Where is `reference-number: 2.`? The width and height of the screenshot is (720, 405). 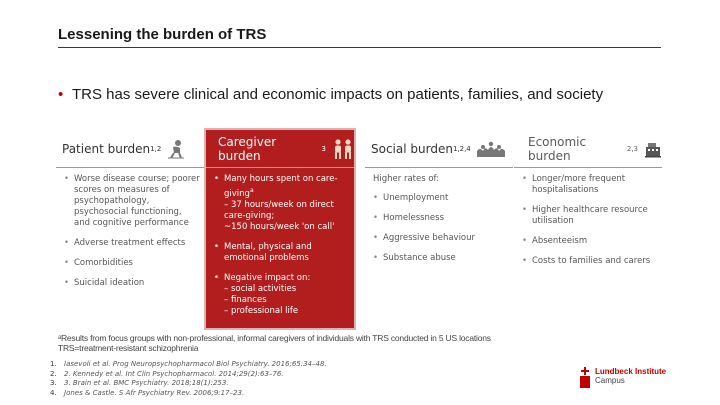 reference-number: 2. is located at coordinates (53, 373).